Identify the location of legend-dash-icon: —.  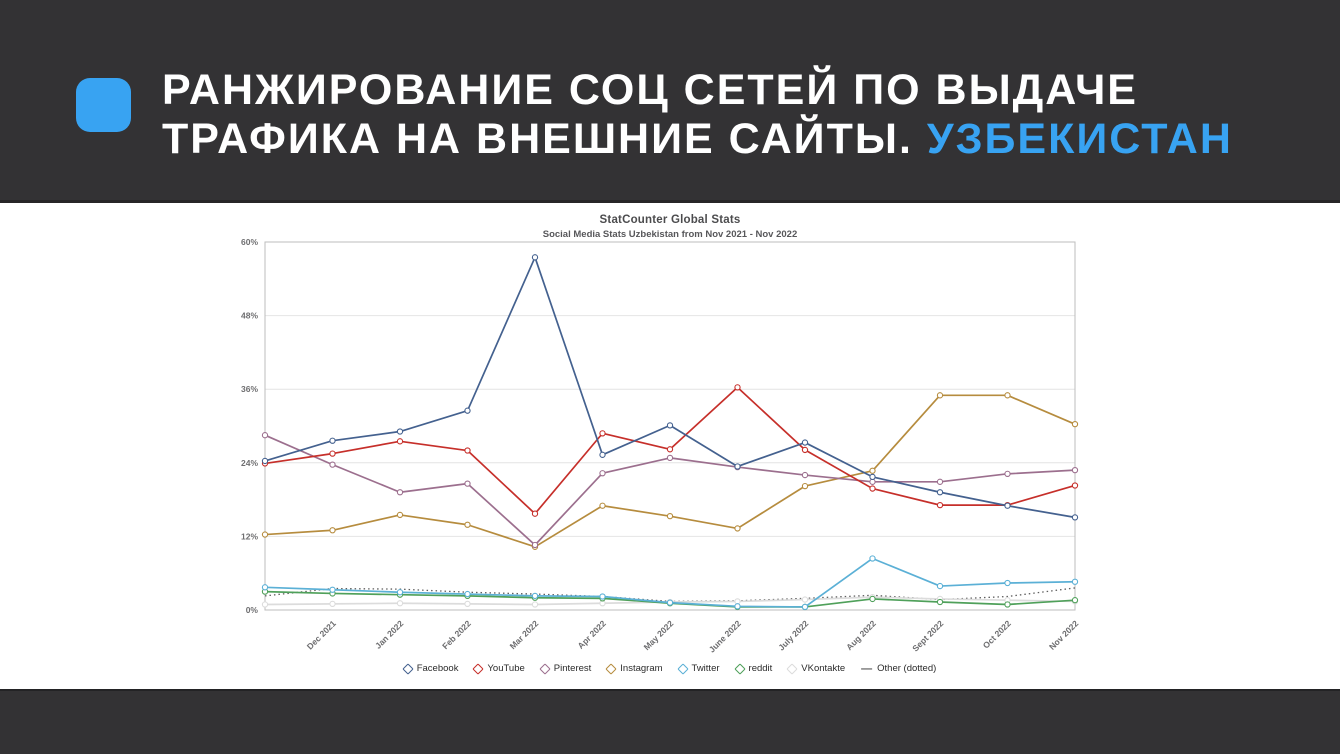
(867, 668).